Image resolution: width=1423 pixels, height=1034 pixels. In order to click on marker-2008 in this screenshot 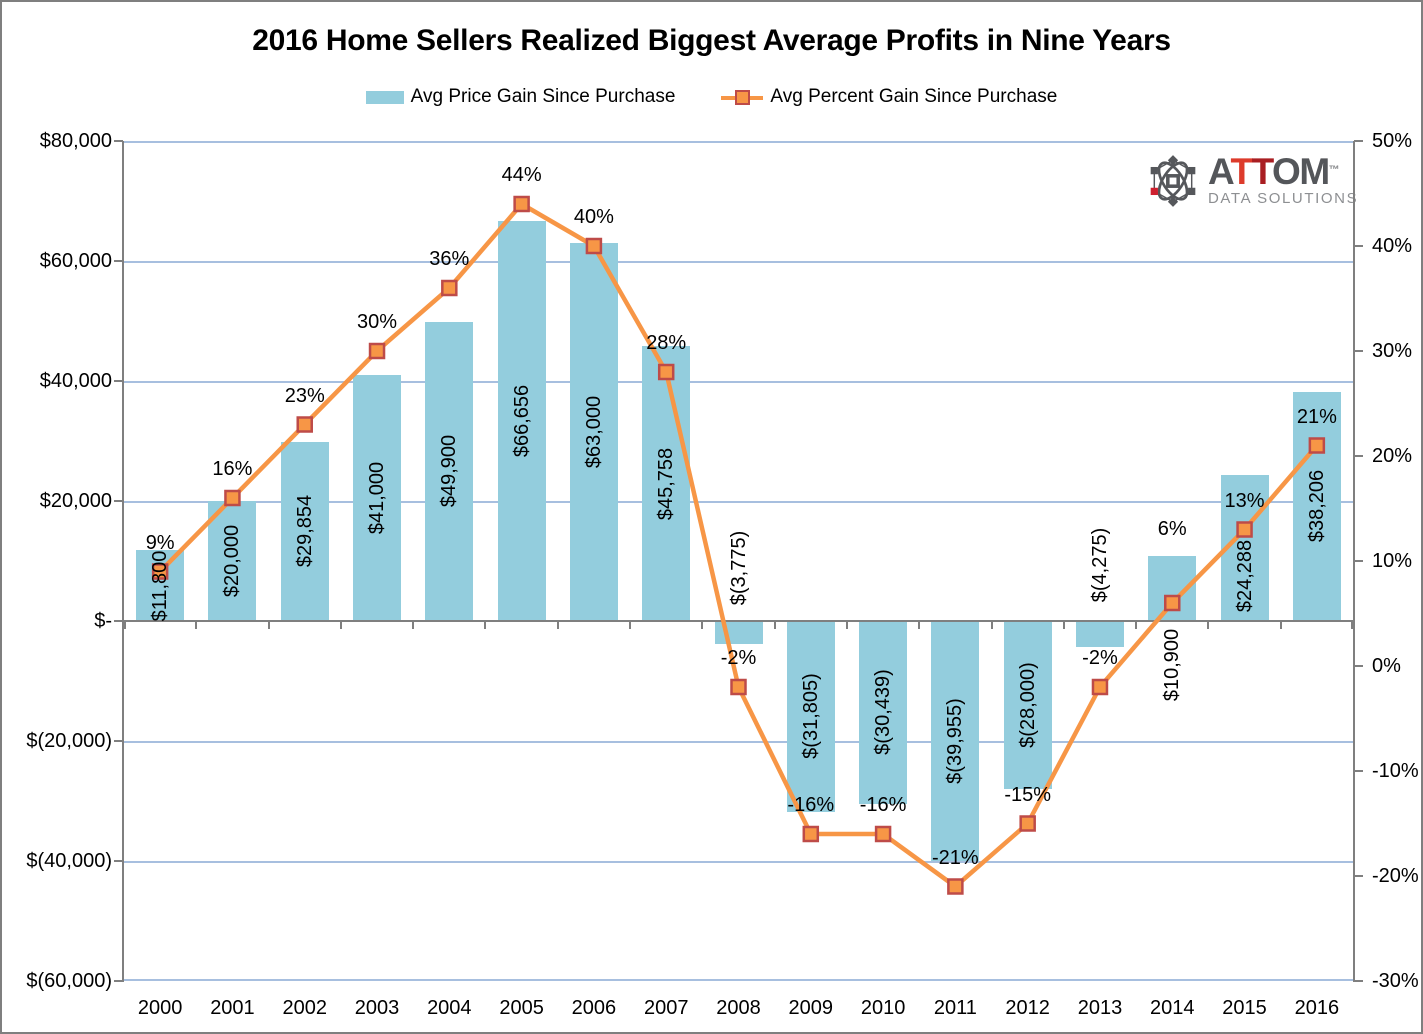, I will do `click(738, 687)`.